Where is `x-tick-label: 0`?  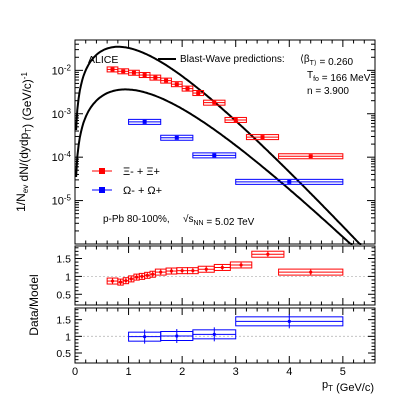
x-tick-label: 0 is located at coordinates (75, 372).